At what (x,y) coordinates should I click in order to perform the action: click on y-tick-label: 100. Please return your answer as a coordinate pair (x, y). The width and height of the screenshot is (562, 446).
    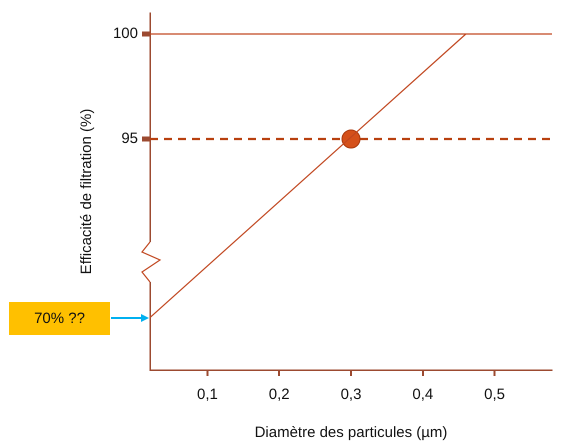
    Looking at the image, I should click on (125, 33).